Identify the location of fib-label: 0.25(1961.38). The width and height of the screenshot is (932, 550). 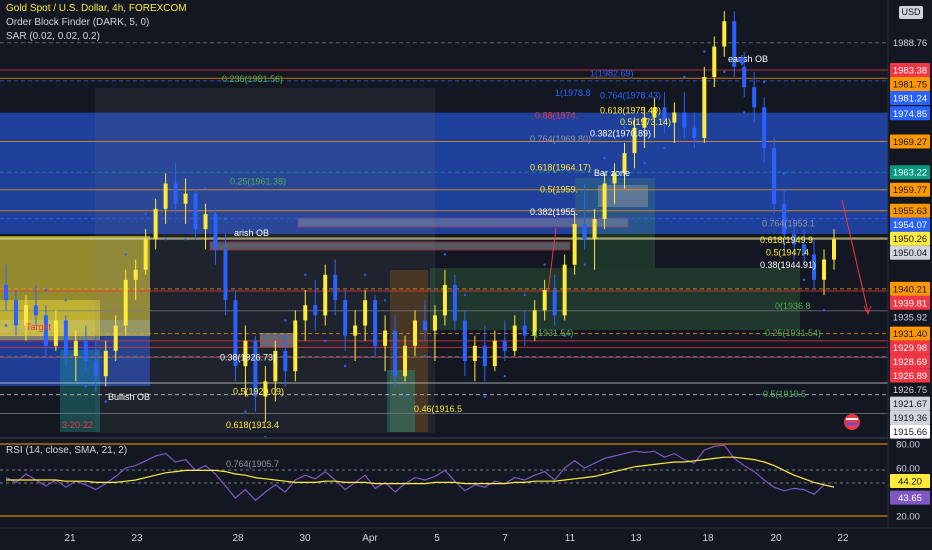
(258, 182).